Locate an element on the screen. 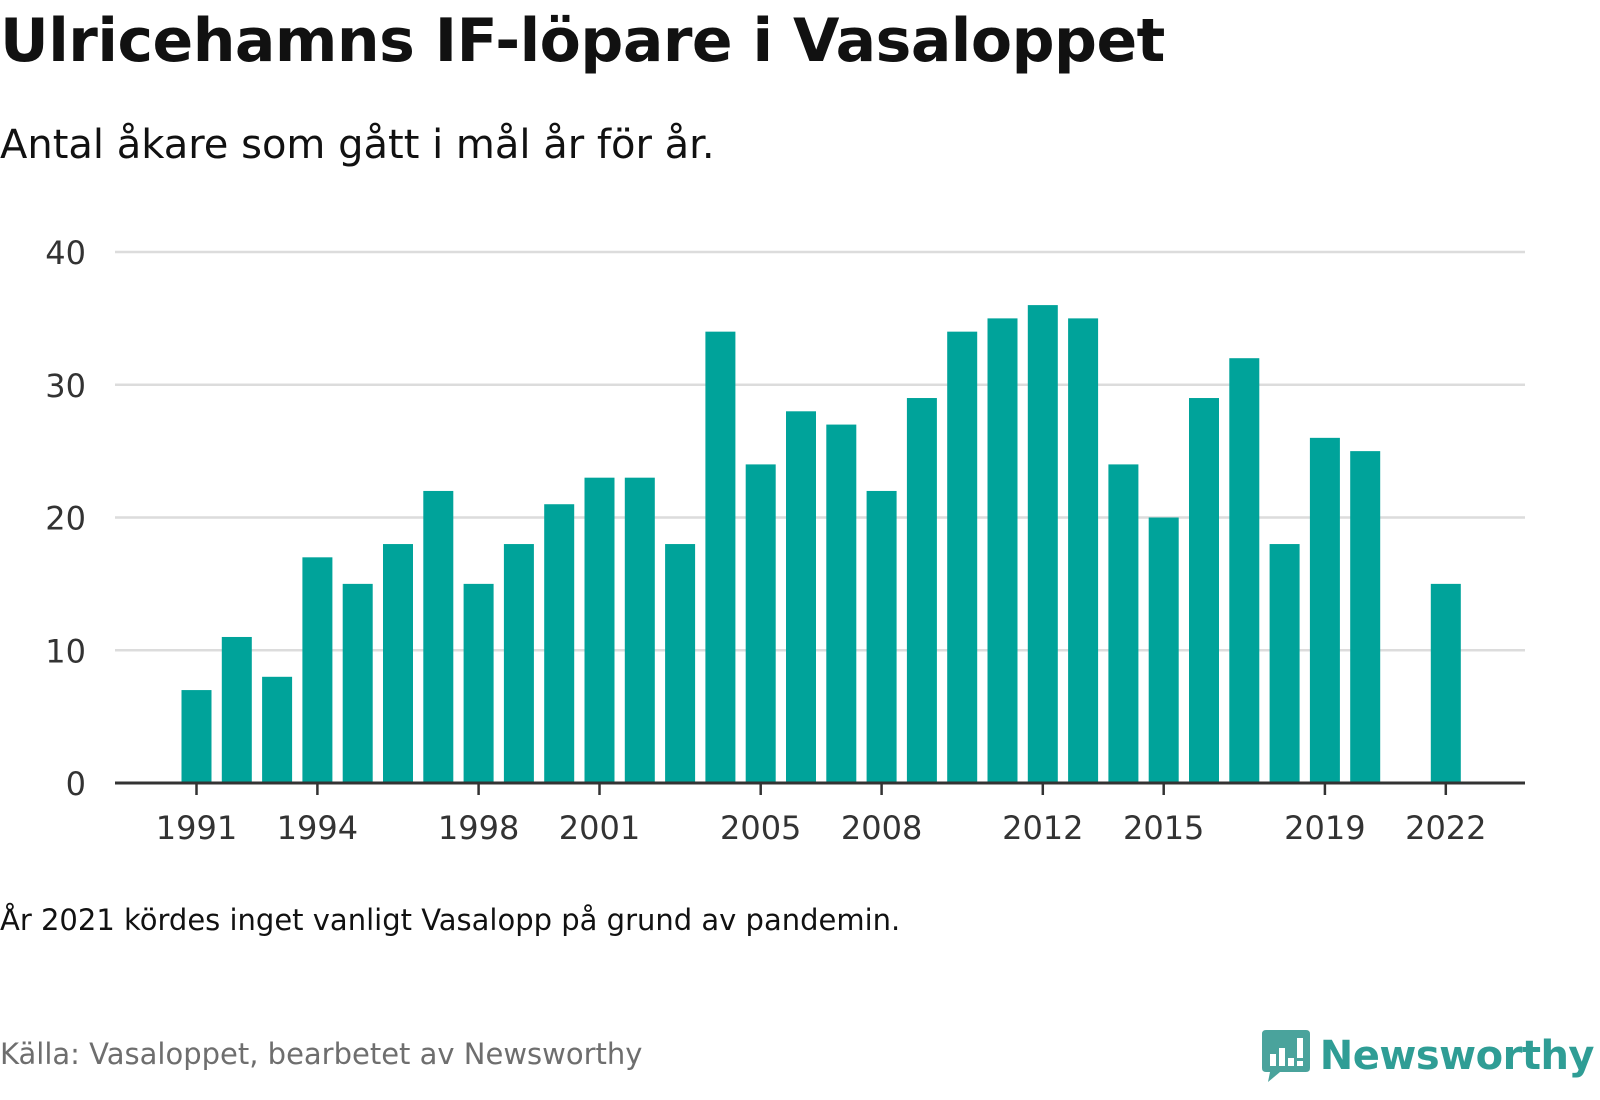  bar-1993 is located at coordinates (277, 729).